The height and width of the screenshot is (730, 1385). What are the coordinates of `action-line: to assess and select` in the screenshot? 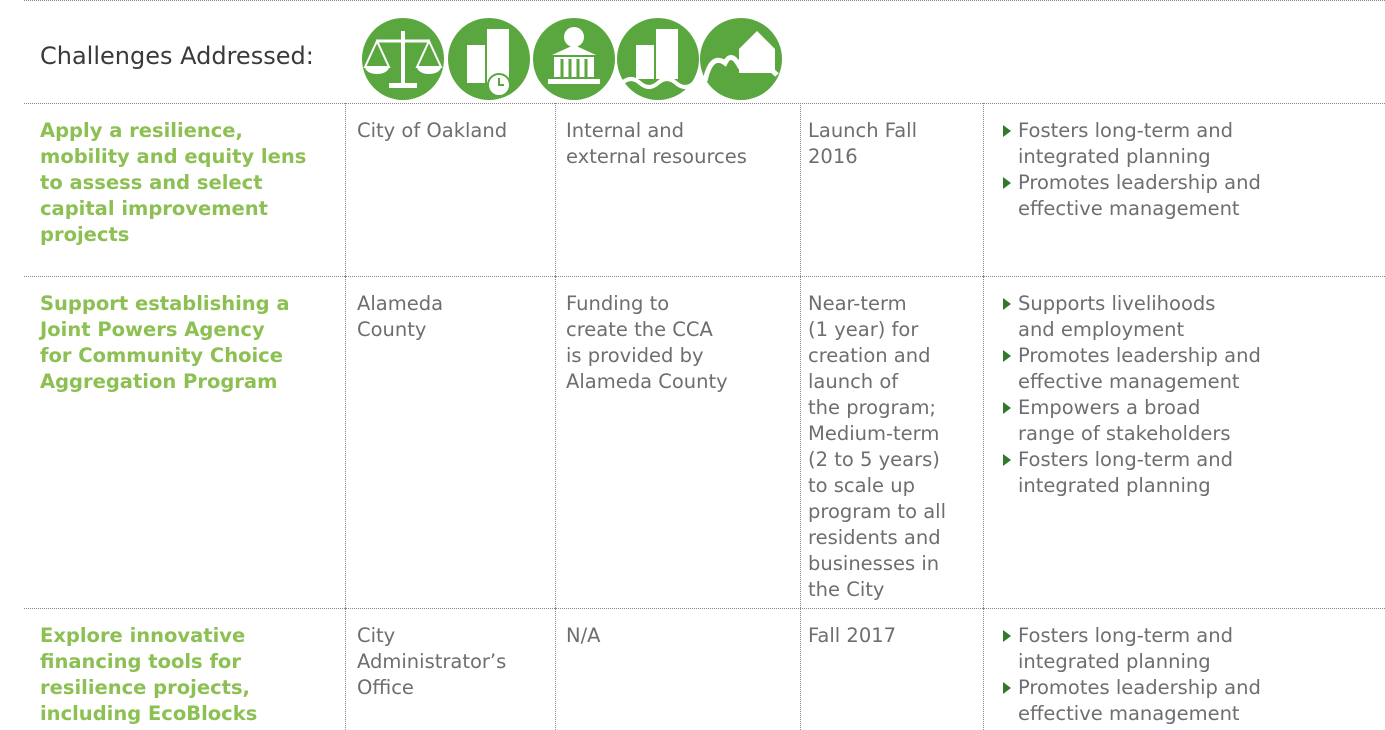 It's located at (151, 182).